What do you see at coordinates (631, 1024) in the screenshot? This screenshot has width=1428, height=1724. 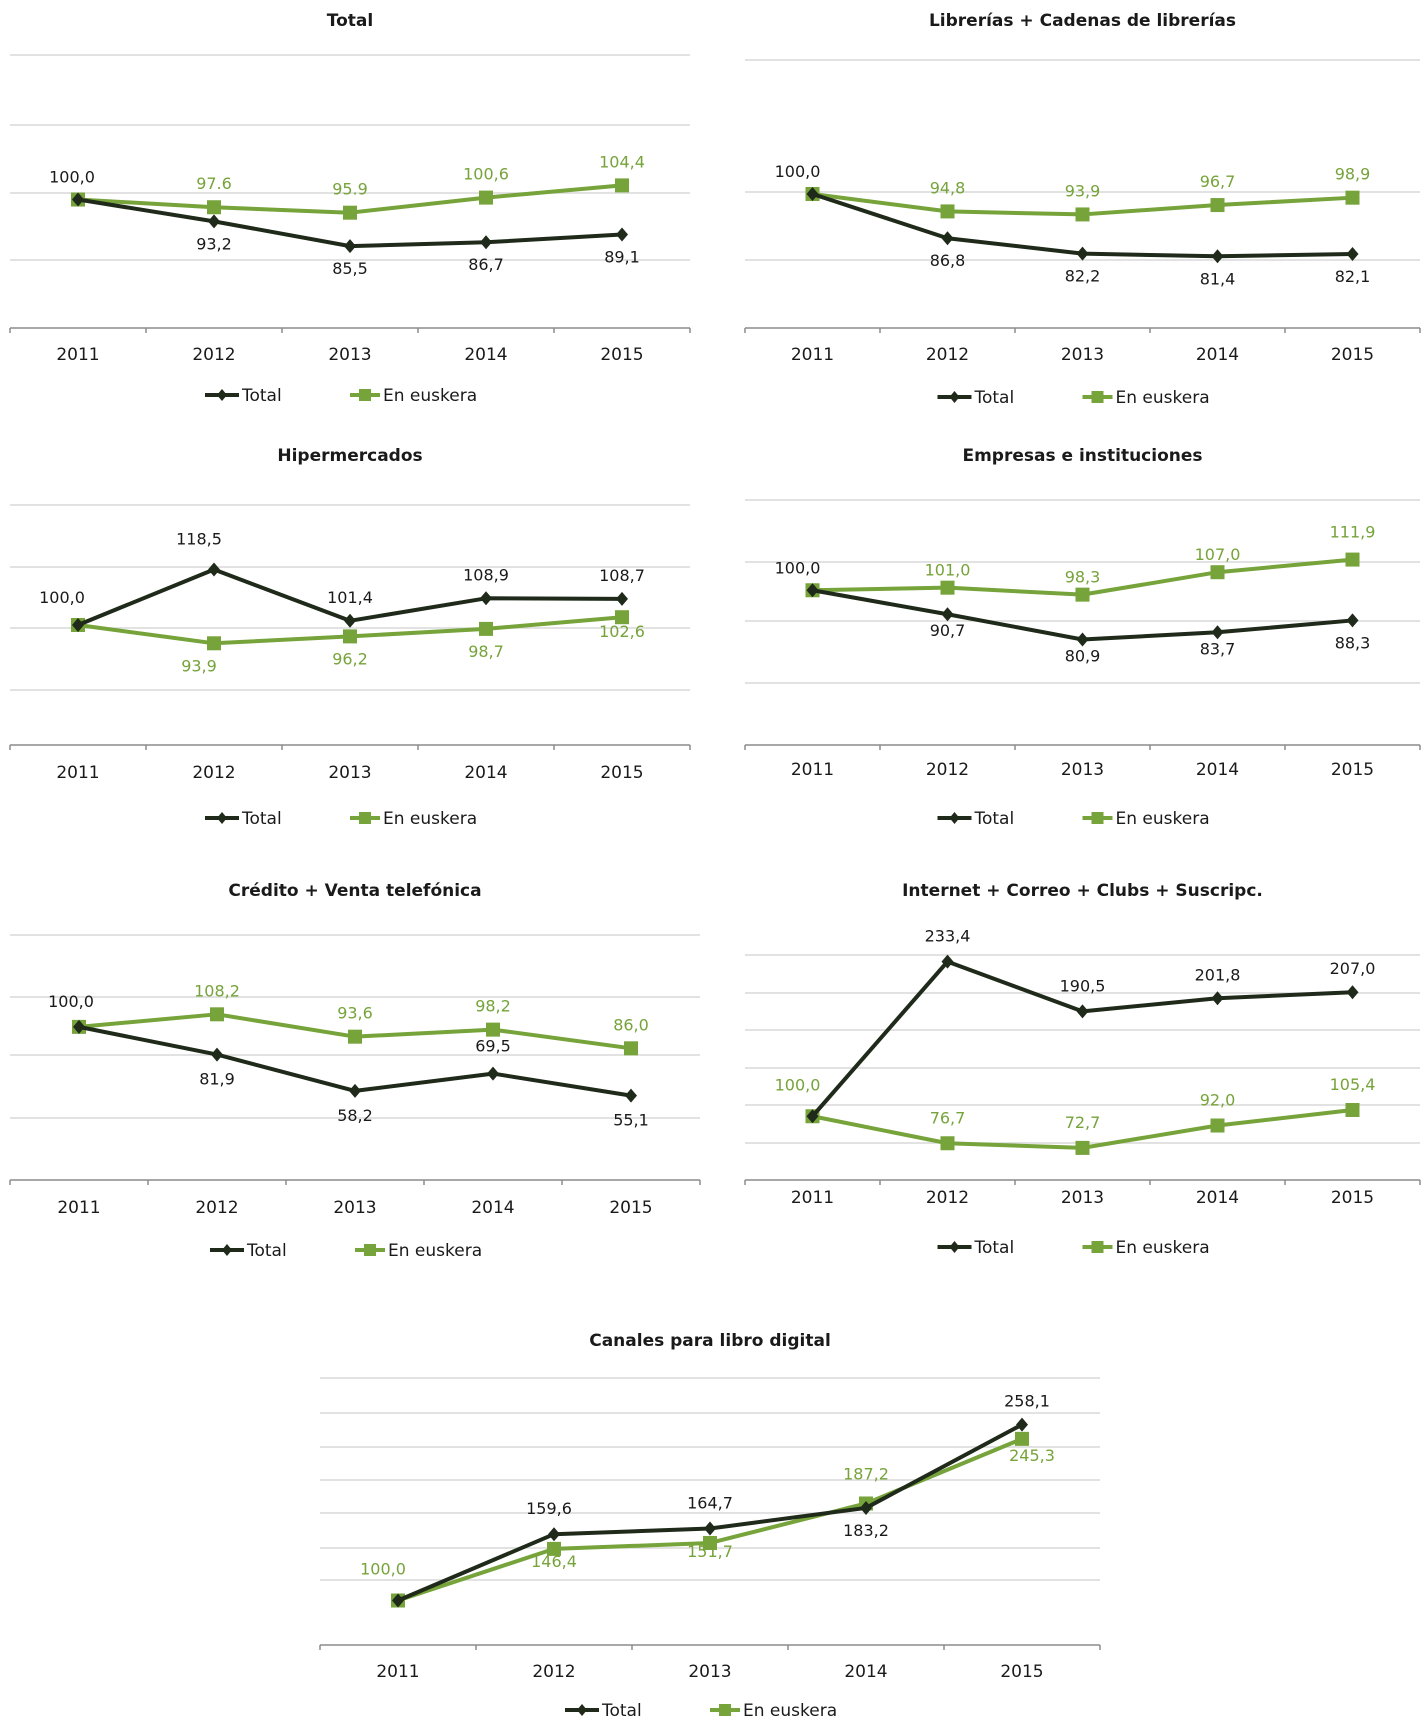 I see `data-label-euskera: 86,0` at bounding box center [631, 1024].